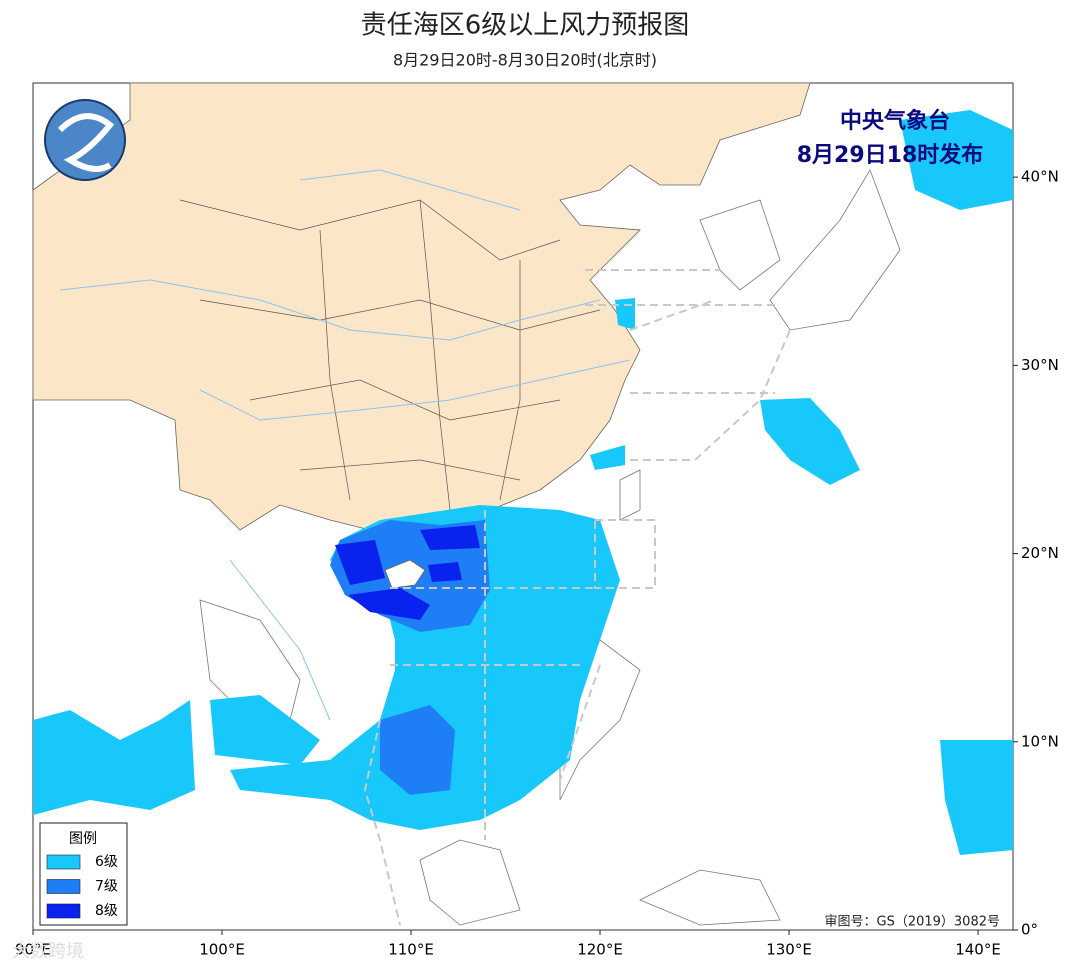  I want to click on x-tick-label: 90°E, so click(33, 950).